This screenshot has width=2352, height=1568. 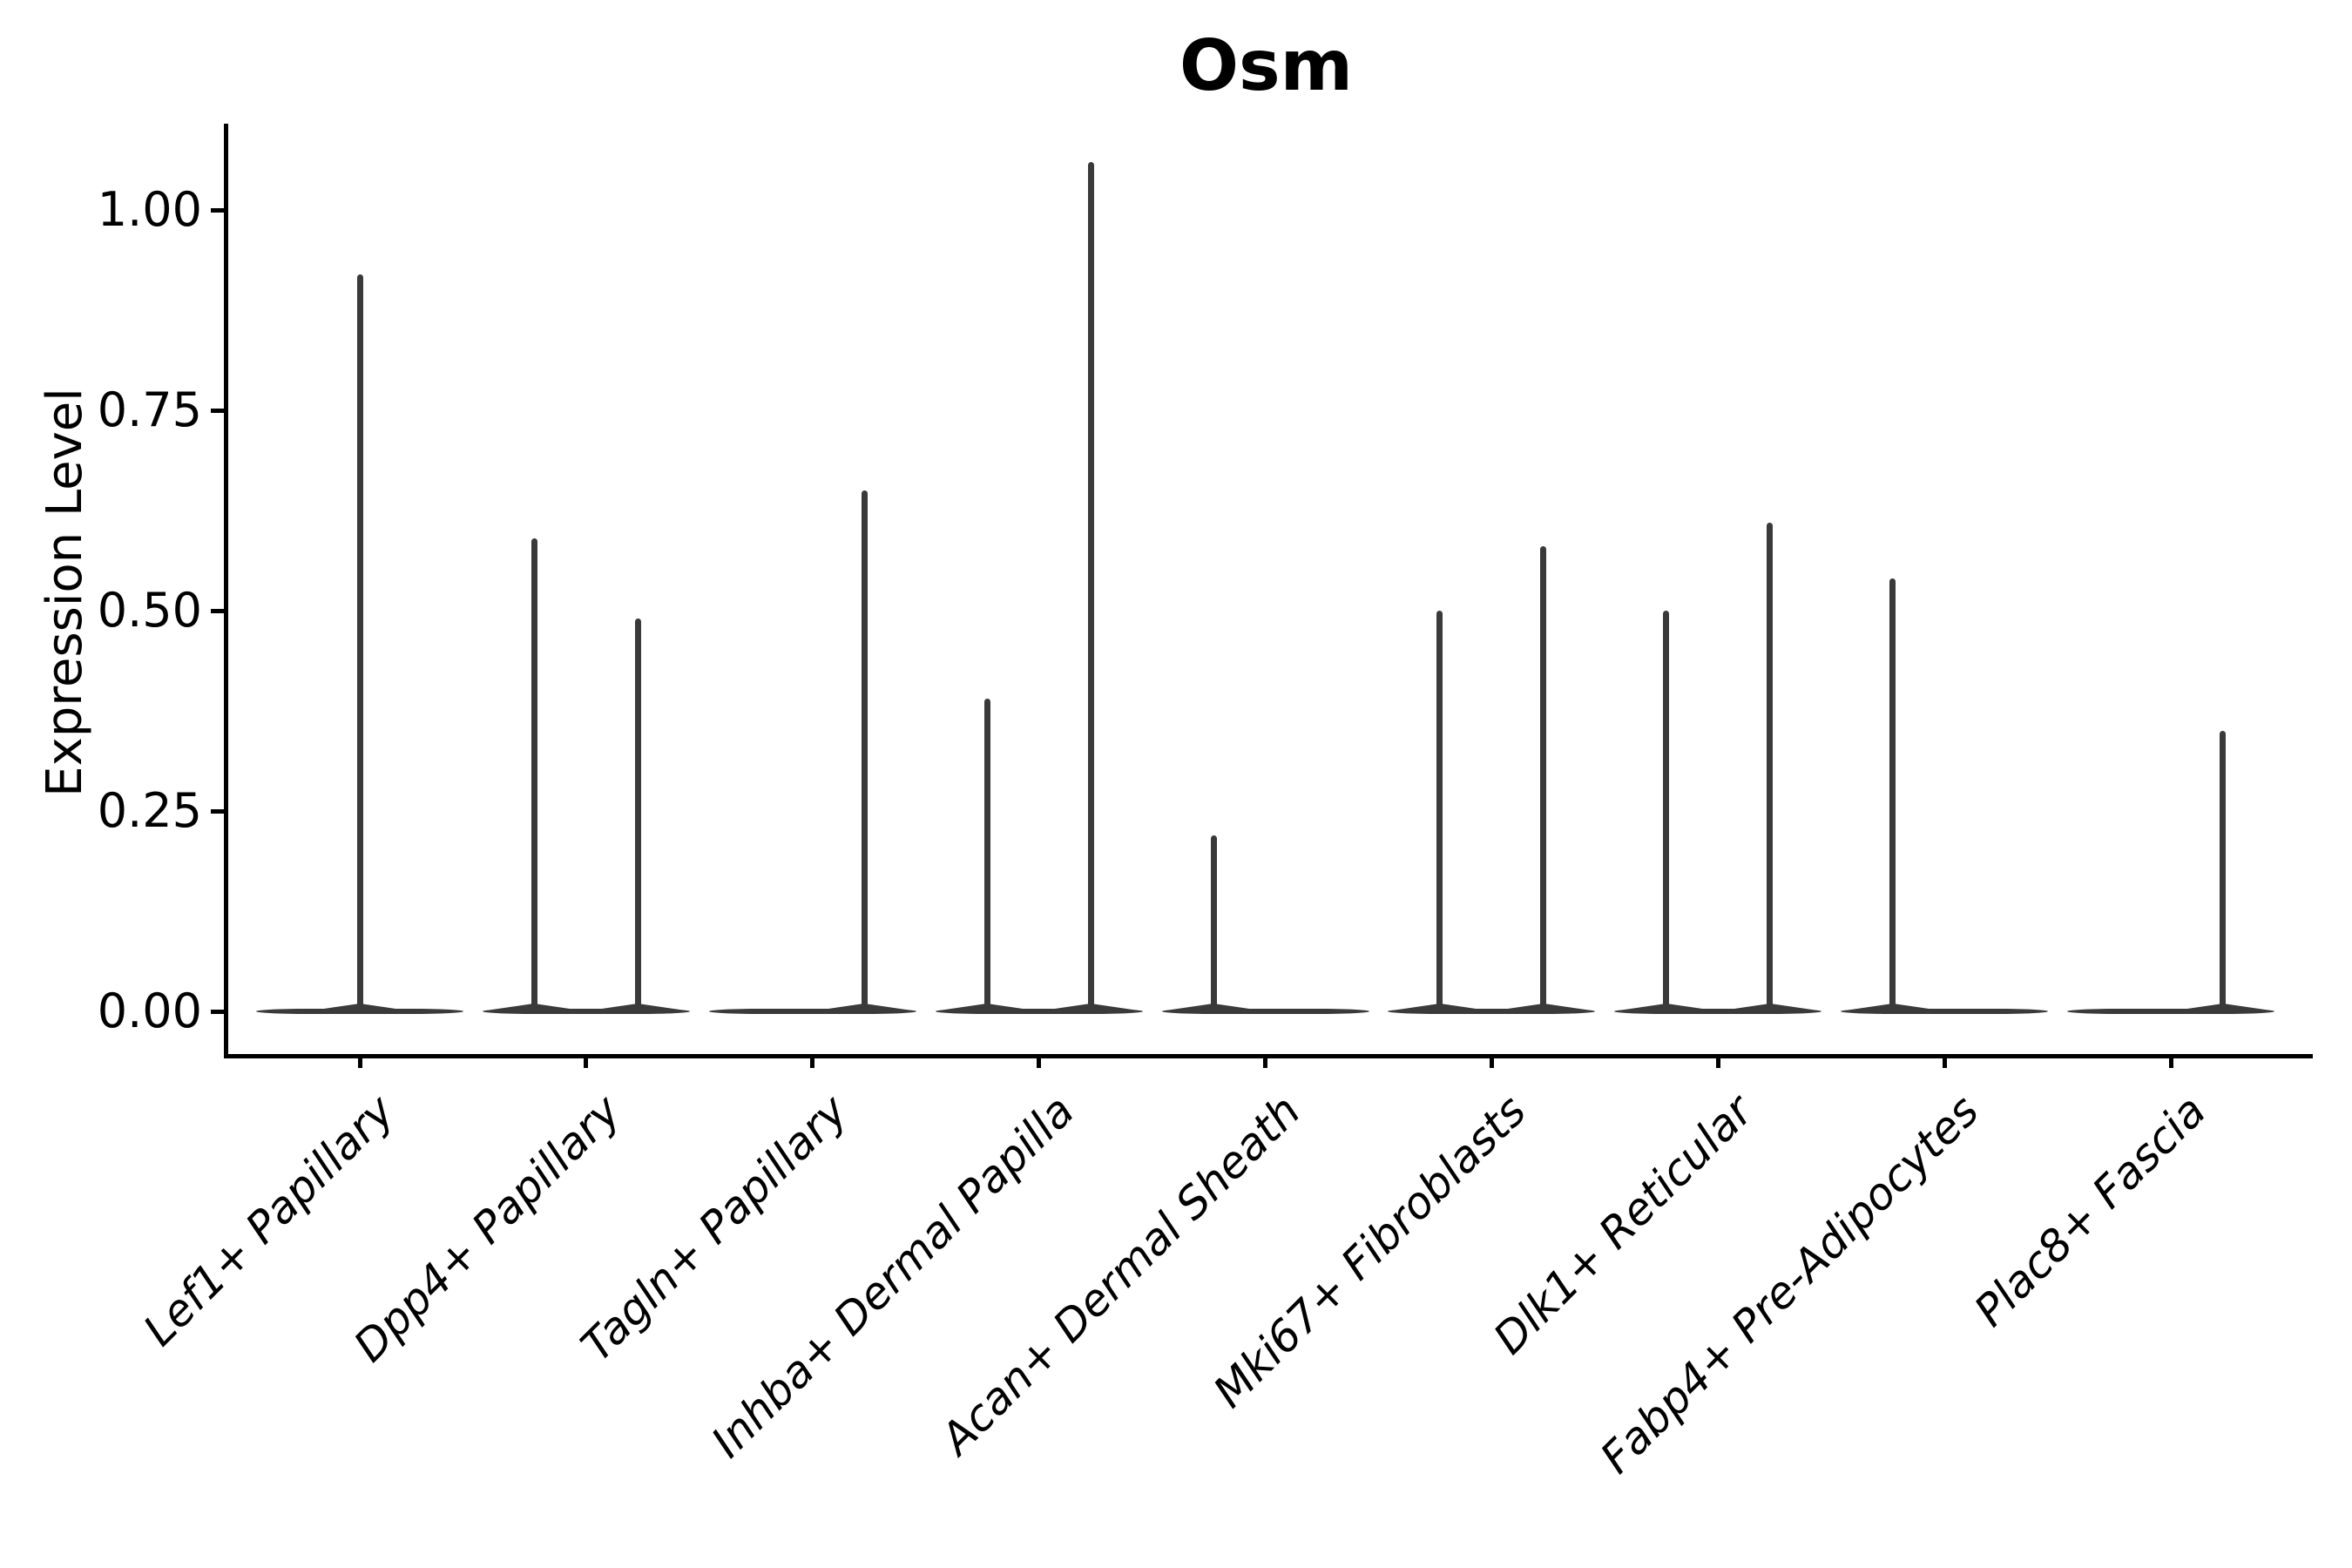 What do you see at coordinates (893, 1276) in the screenshot?
I see `x-tick-label: Inhba+ Dermal Papilla` at bounding box center [893, 1276].